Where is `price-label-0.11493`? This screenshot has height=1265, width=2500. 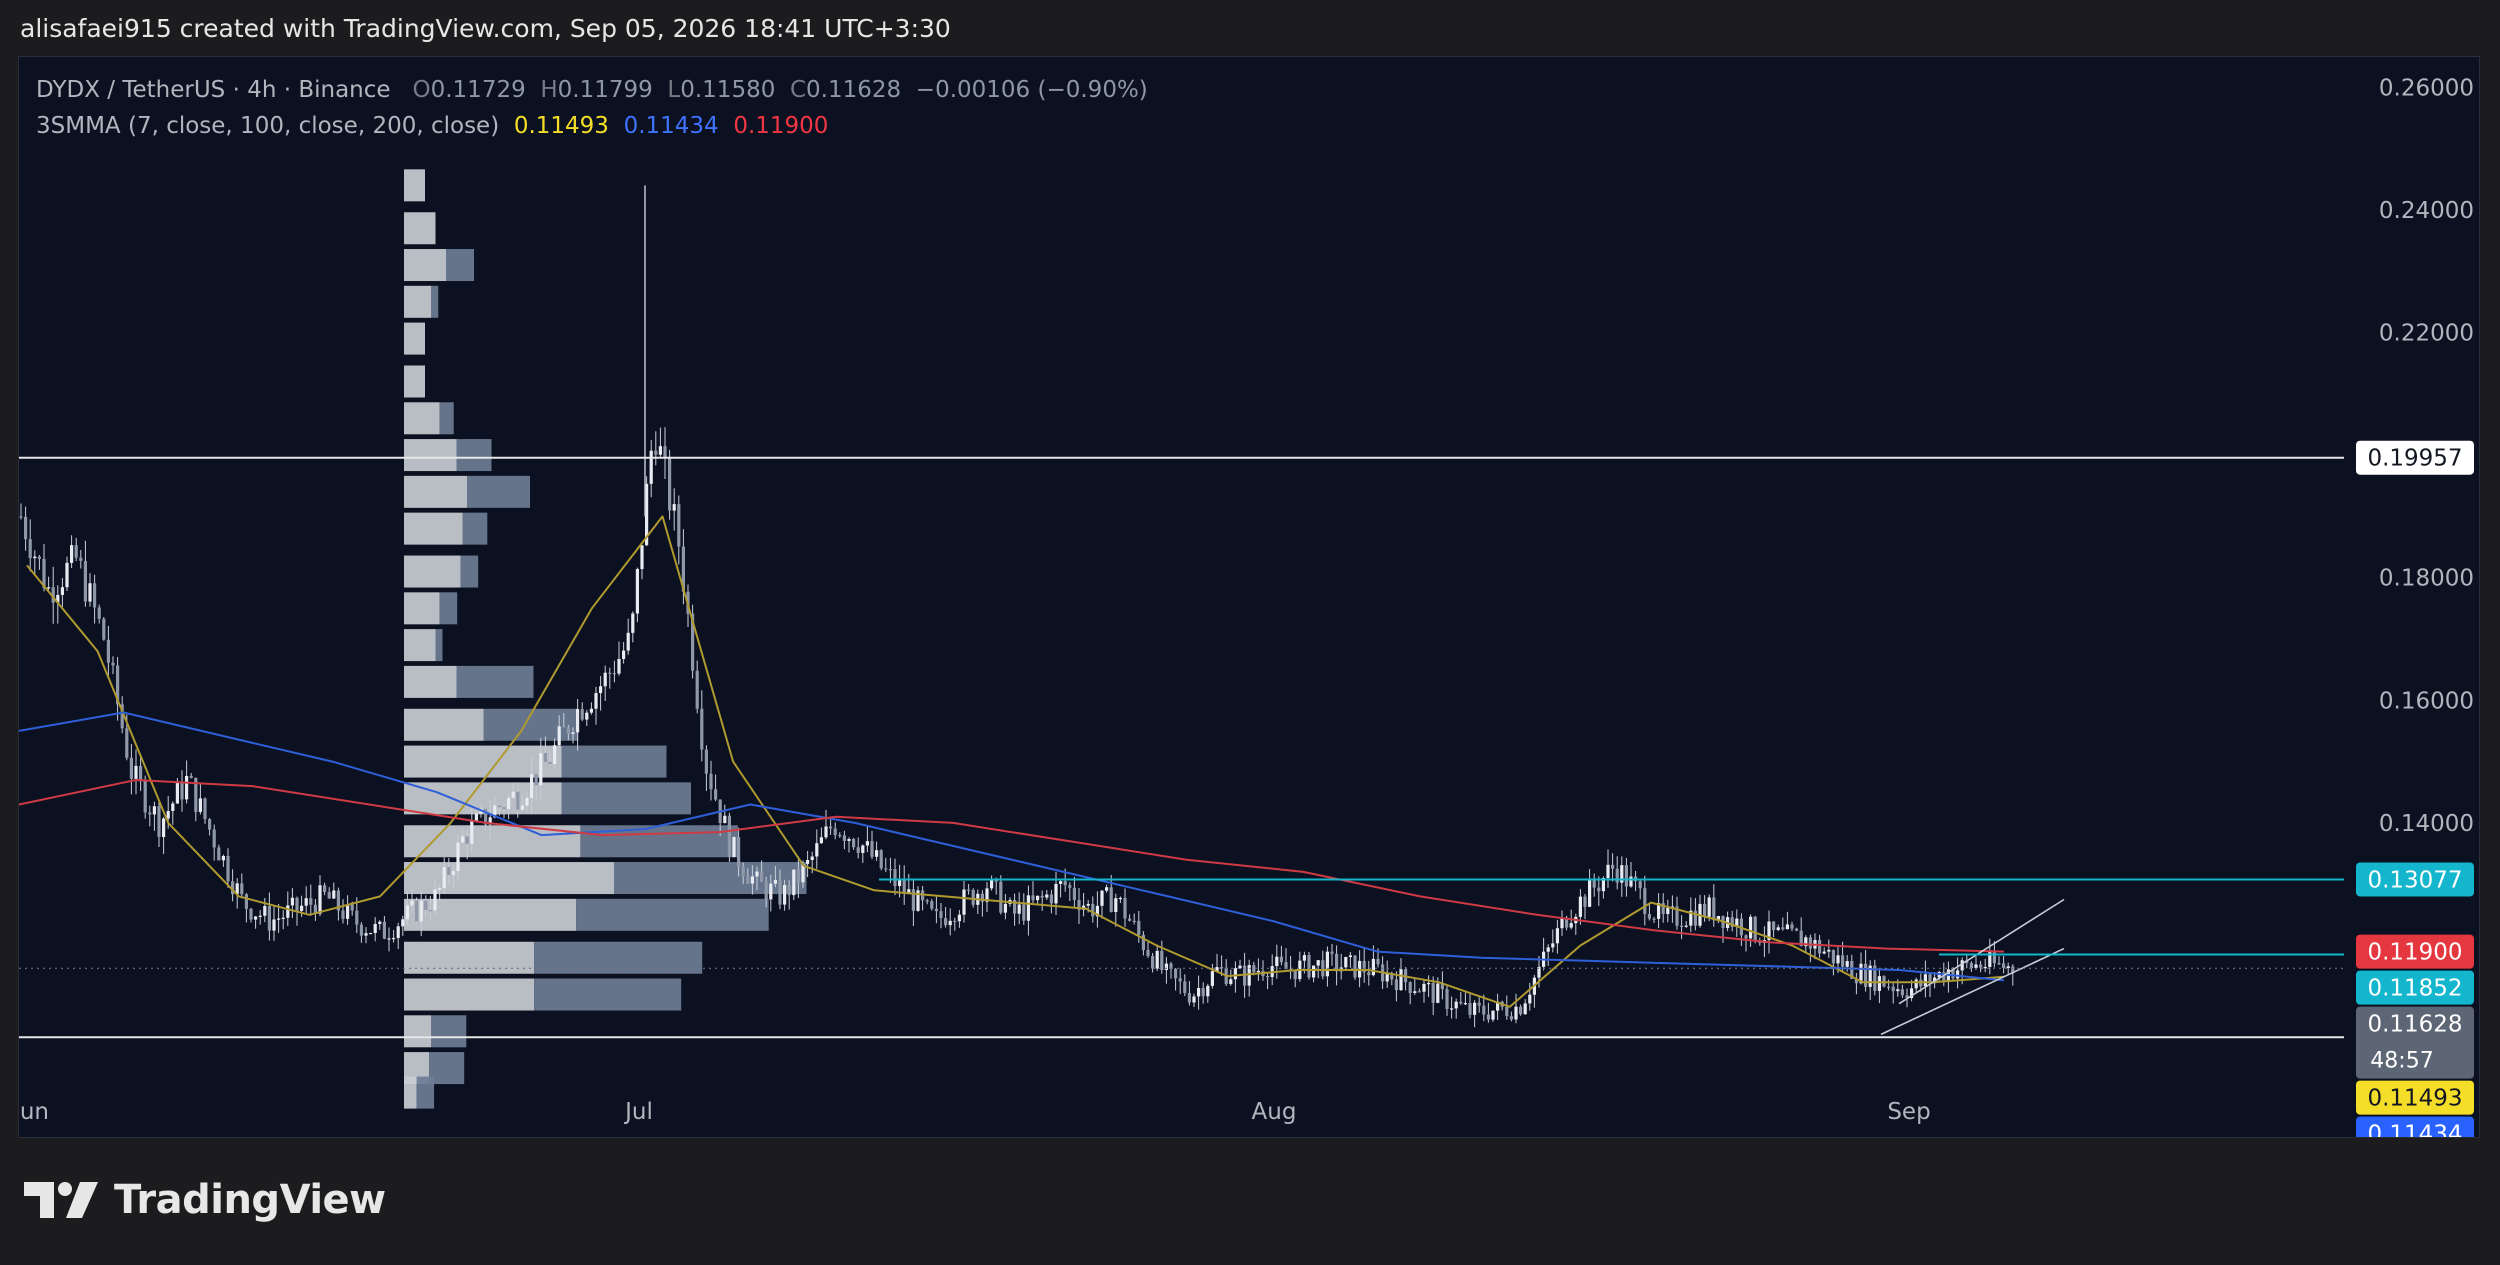 price-label-0.11493 is located at coordinates (2415, 1097).